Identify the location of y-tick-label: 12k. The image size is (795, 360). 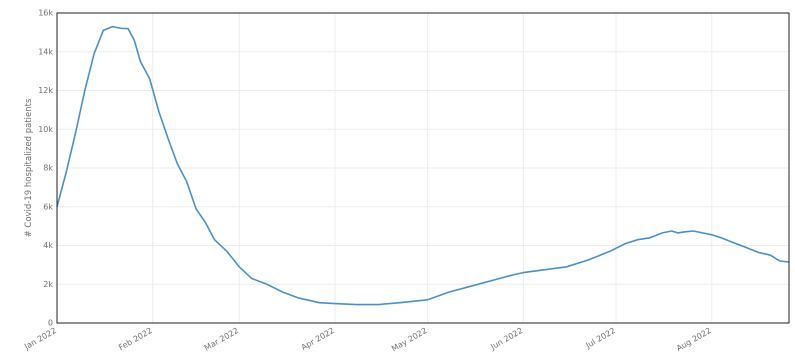
(45, 90).